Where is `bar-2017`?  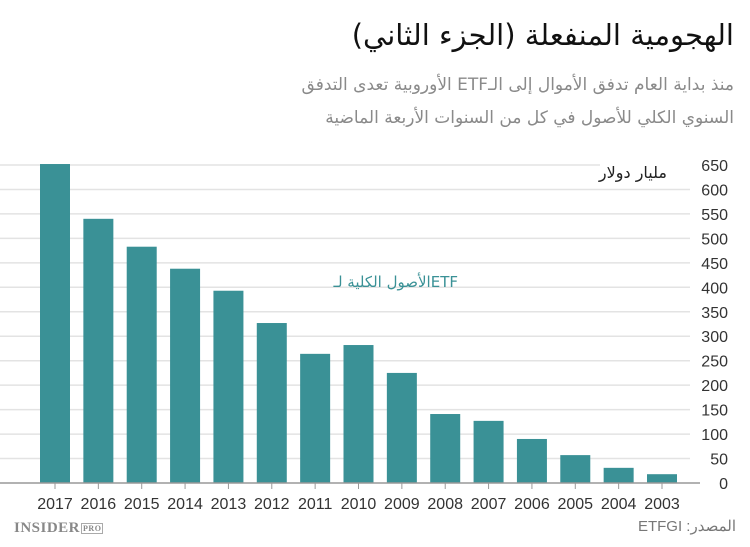 bar-2017 is located at coordinates (55, 323).